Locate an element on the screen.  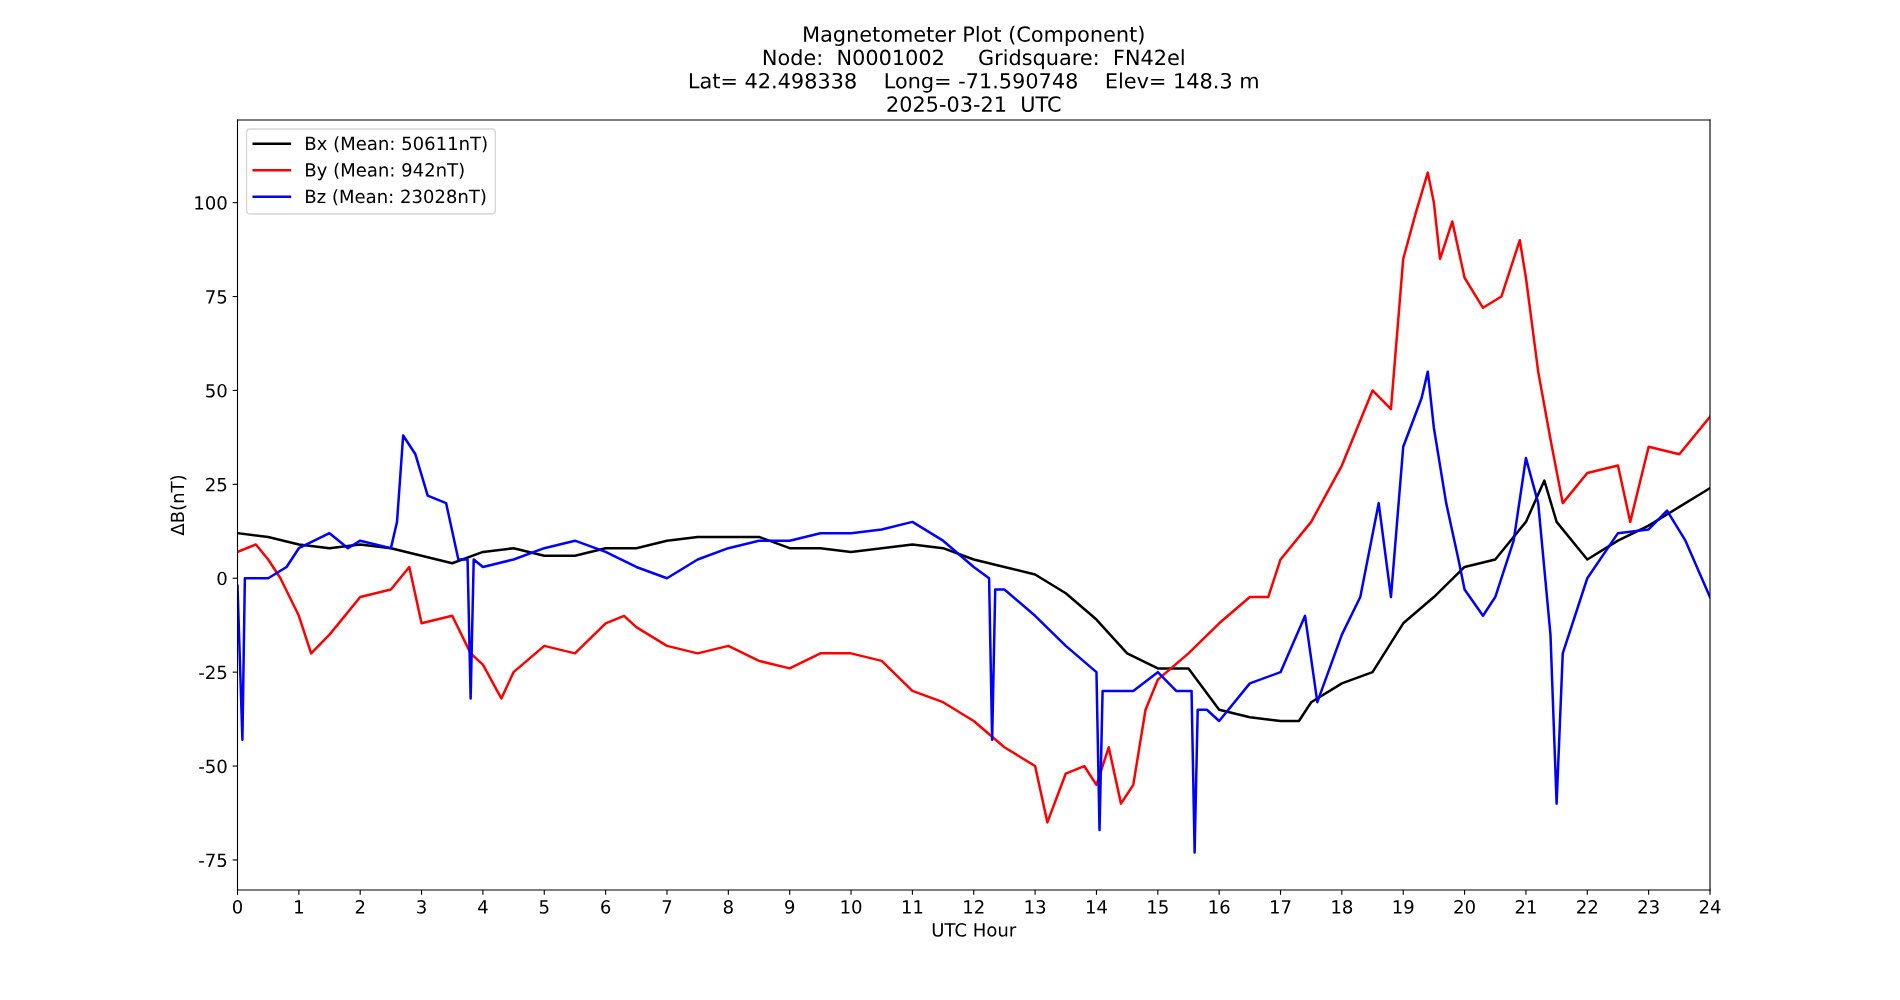
x-tick-label: 18 is located at coordinates (1342, 907).